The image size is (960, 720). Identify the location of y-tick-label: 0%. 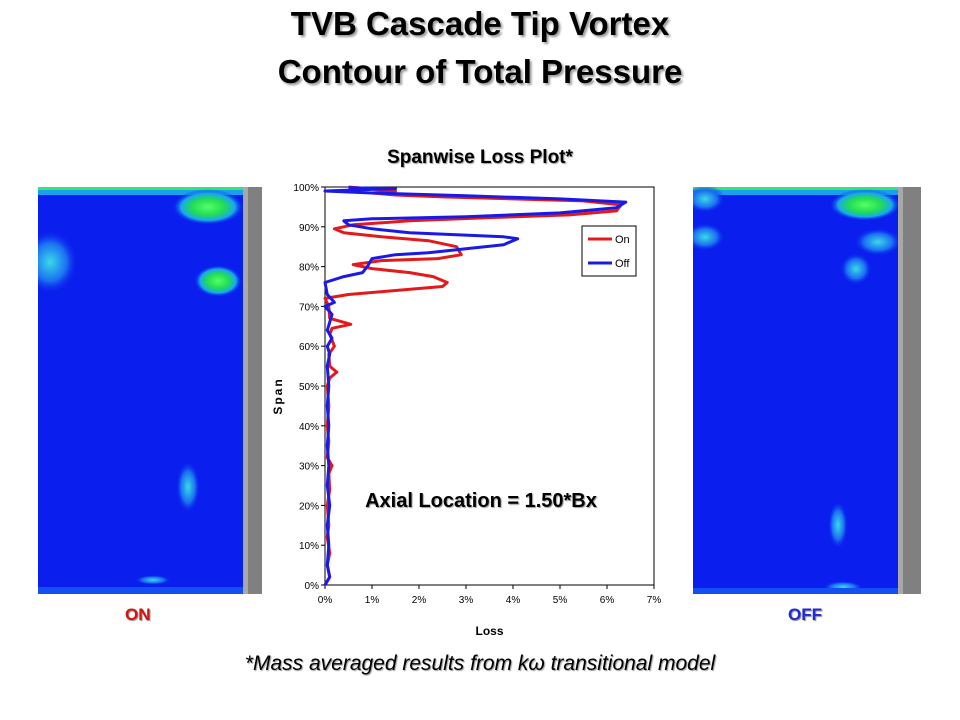
(312, 586).